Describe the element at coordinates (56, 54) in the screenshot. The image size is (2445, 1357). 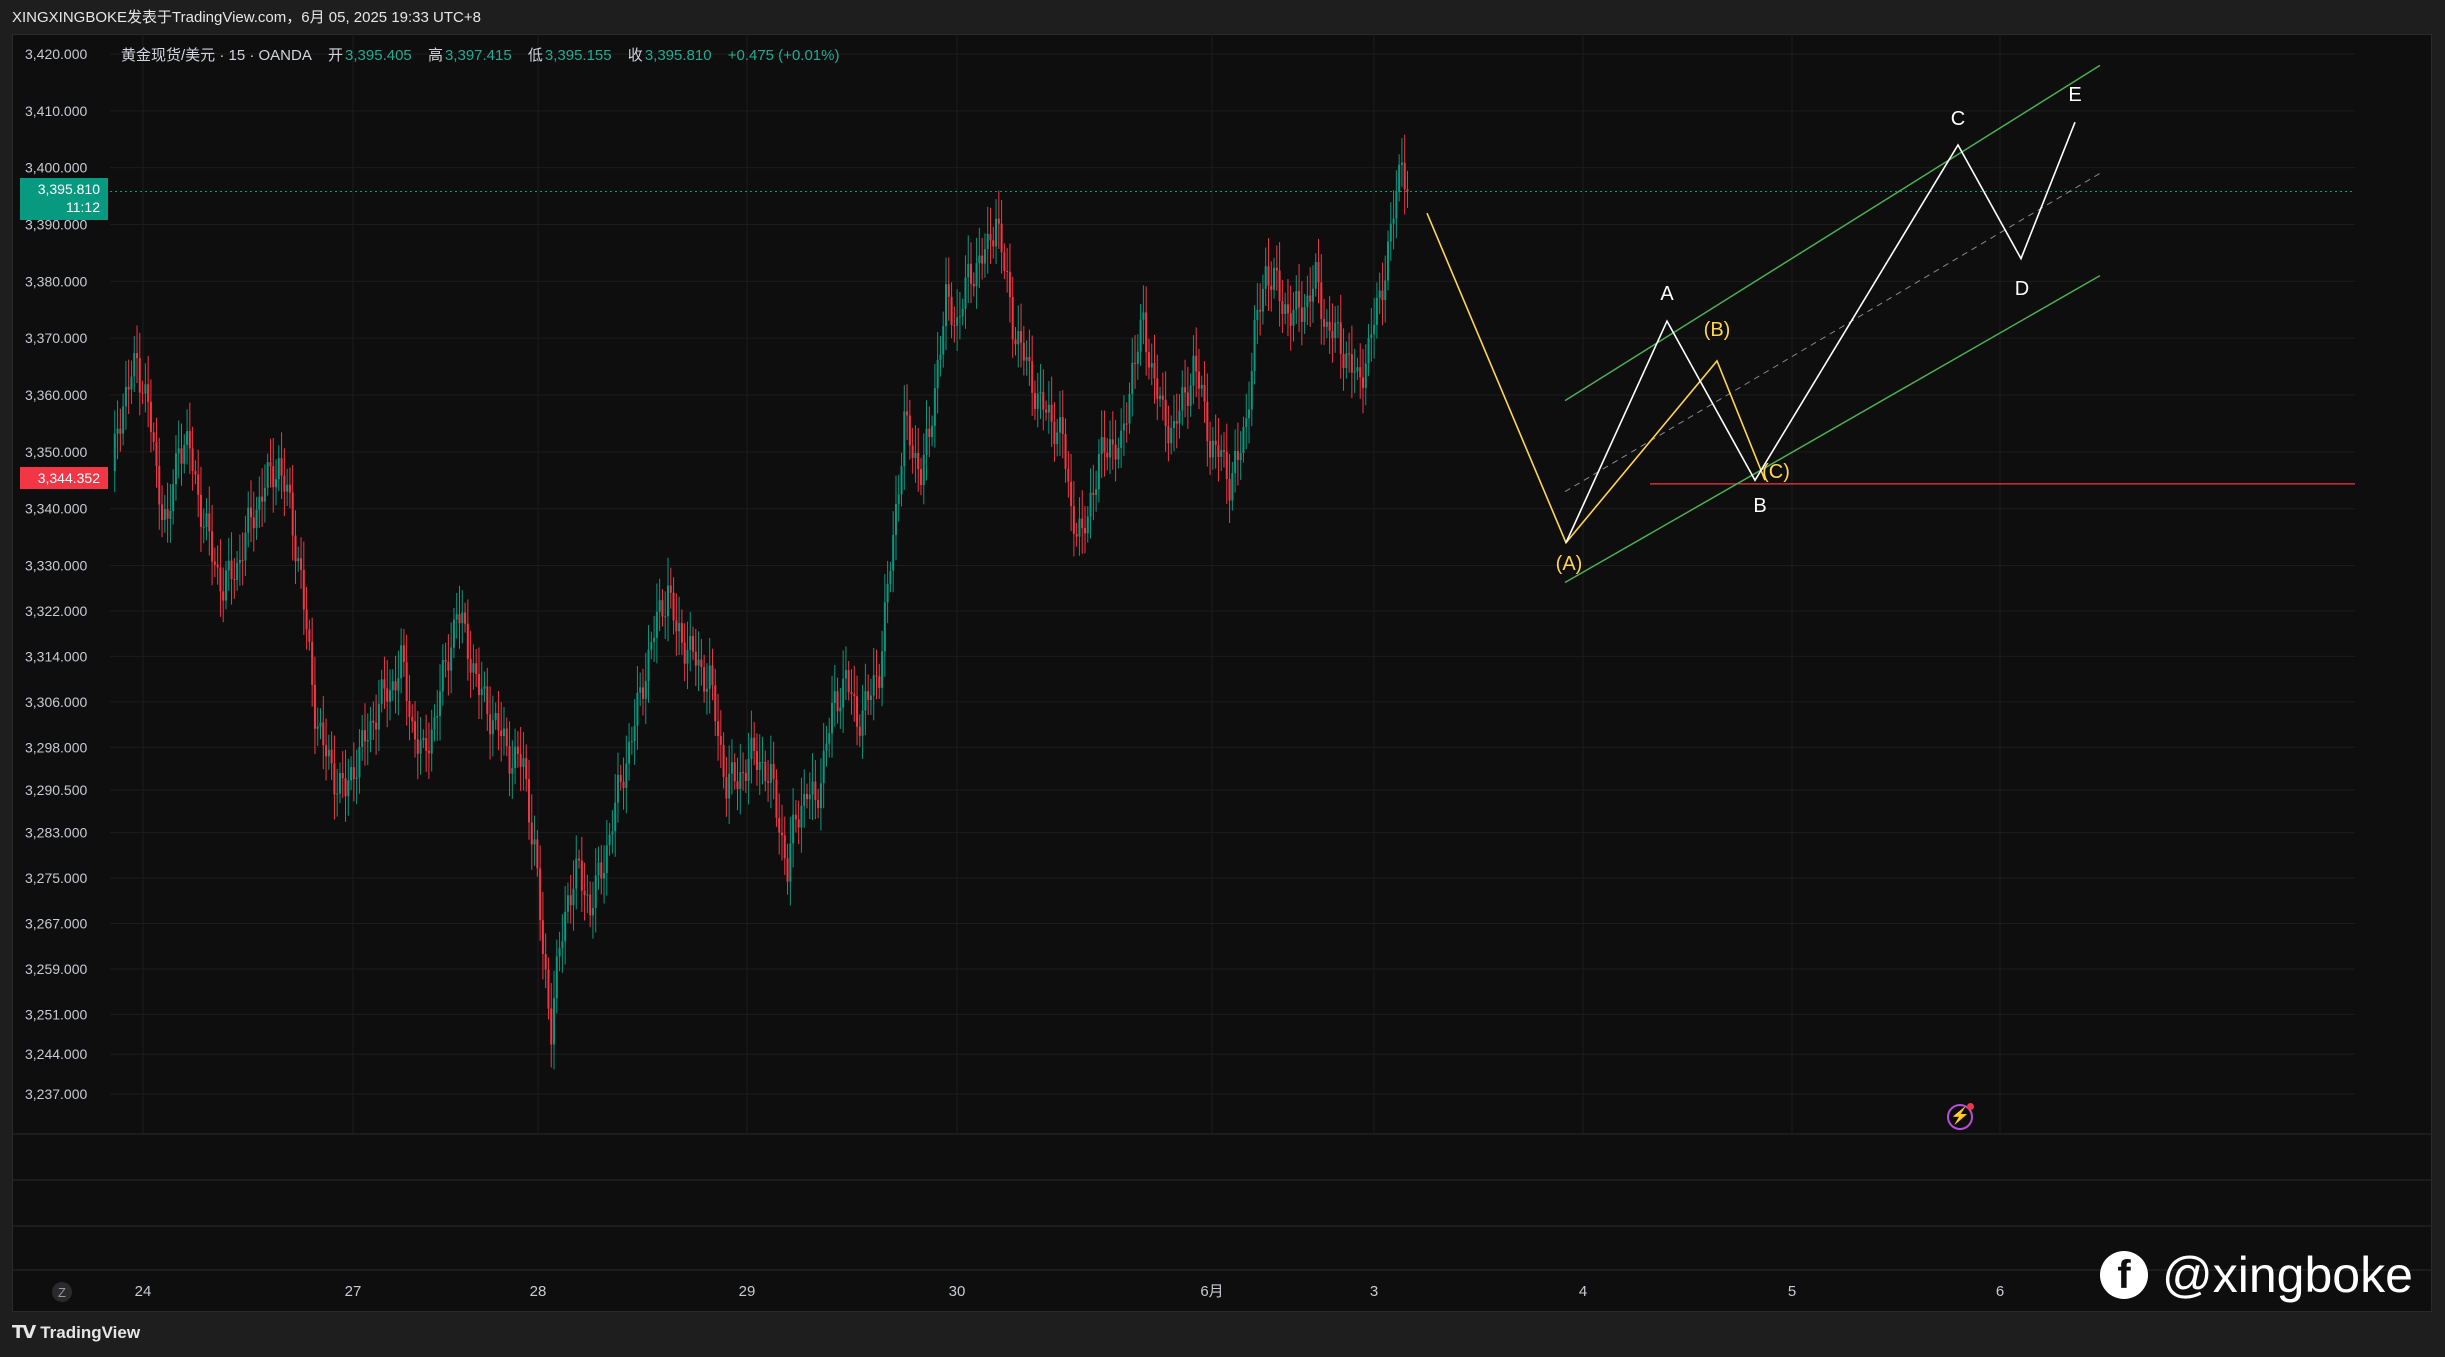
I see `y-tick-label: 3,420.000` at that location.